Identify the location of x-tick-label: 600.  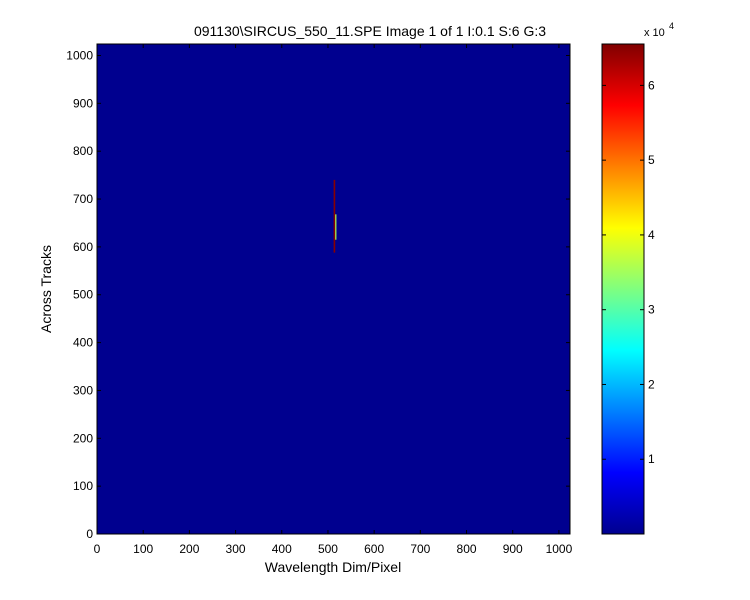
(374, 549).